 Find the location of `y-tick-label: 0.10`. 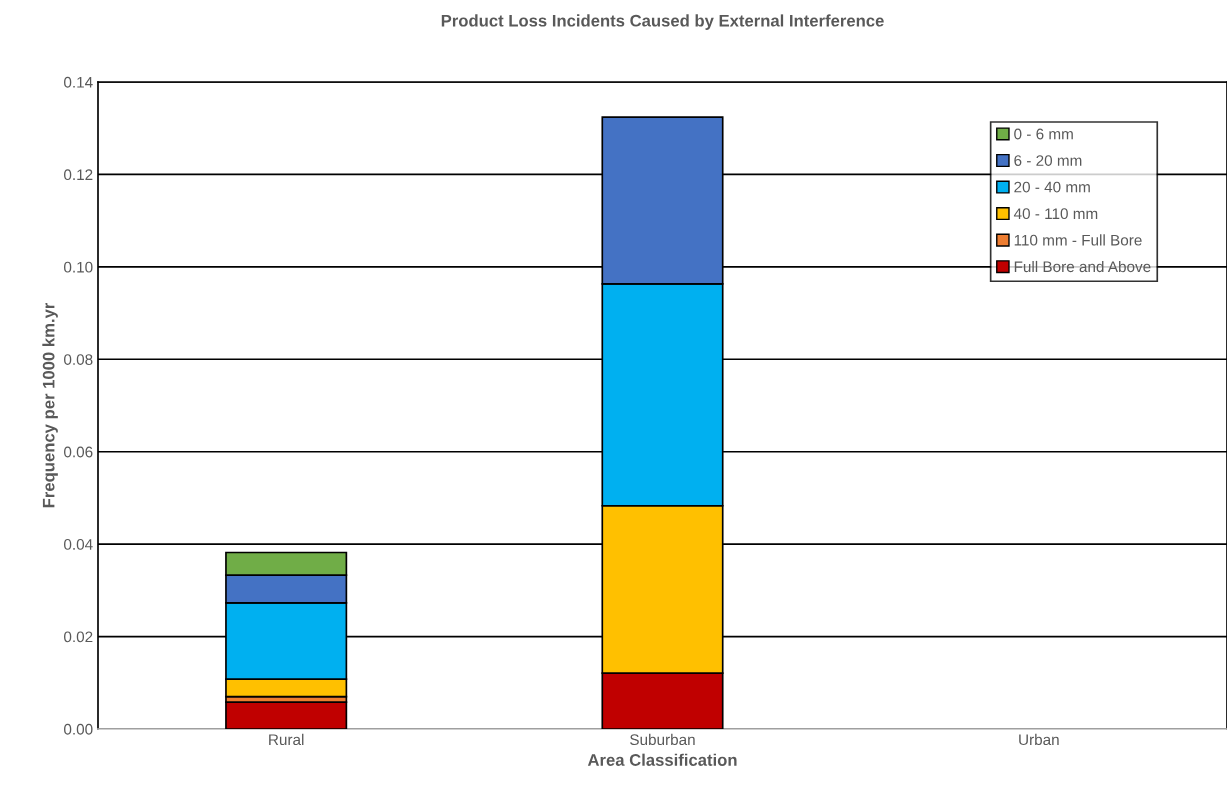

y-tick-label: 0.10 is located at coordinates (78, 267).